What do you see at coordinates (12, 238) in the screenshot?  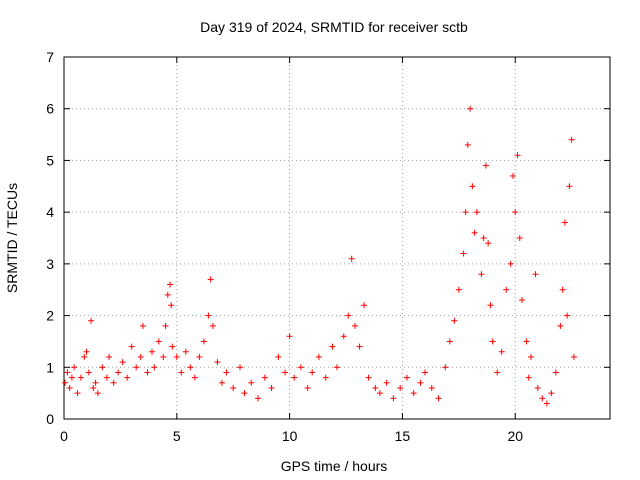 I see `y-axis-label: SRMTID / TECUs` at bounding box center [12, 238].